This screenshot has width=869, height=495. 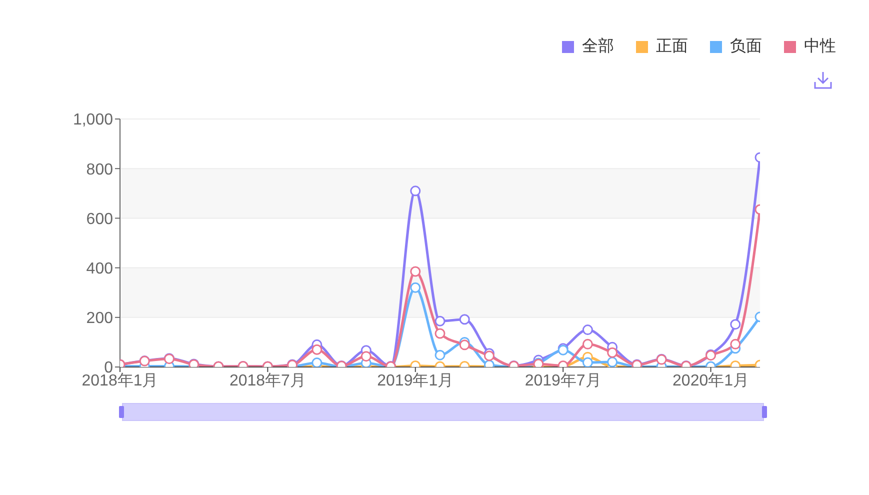 I want to click on y-tick-label: 400, so click(x=100, y=269).